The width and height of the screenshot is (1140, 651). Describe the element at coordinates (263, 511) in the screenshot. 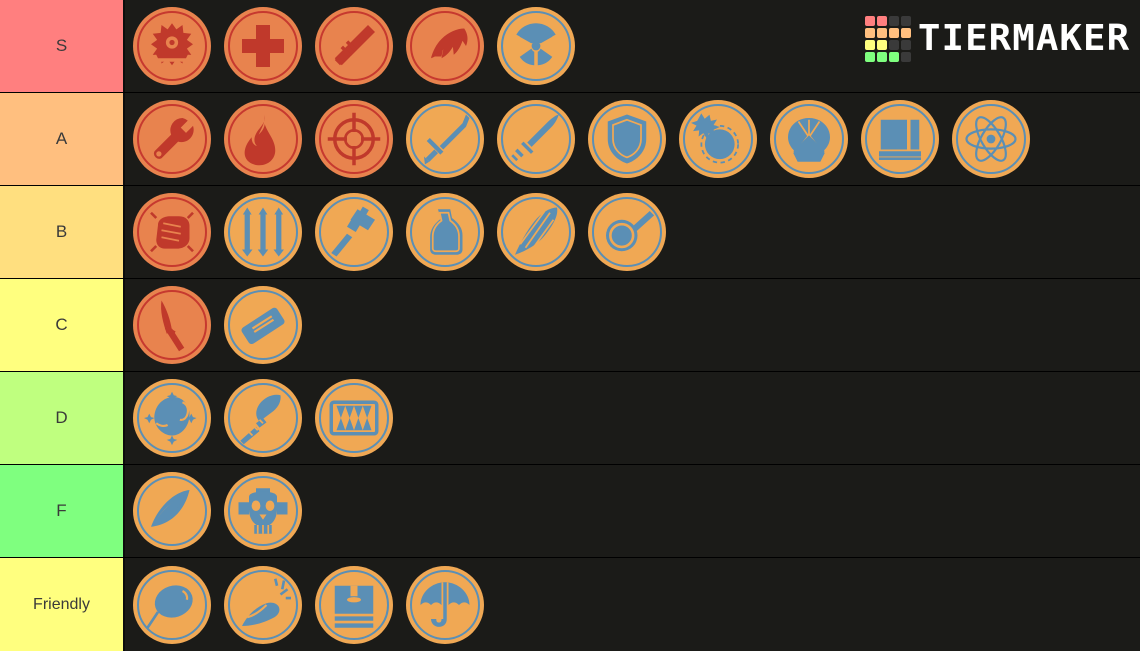

I see `gas-mask-icon` at that location.